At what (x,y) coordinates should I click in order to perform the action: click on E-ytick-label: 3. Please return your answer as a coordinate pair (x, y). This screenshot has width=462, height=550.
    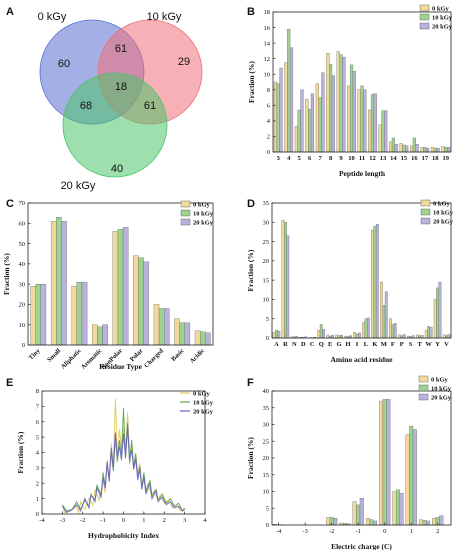
    Looking at the image, I should click on (37, 468).